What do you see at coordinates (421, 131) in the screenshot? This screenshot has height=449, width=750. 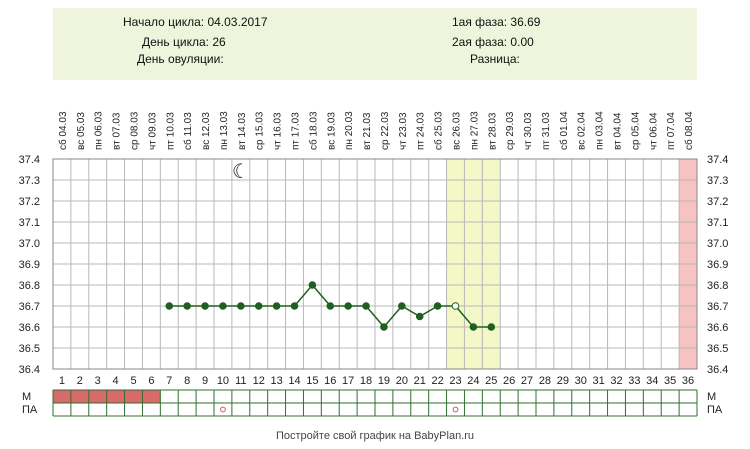 I see `date-label: пт 24.03` at bounding box center [421, 131].